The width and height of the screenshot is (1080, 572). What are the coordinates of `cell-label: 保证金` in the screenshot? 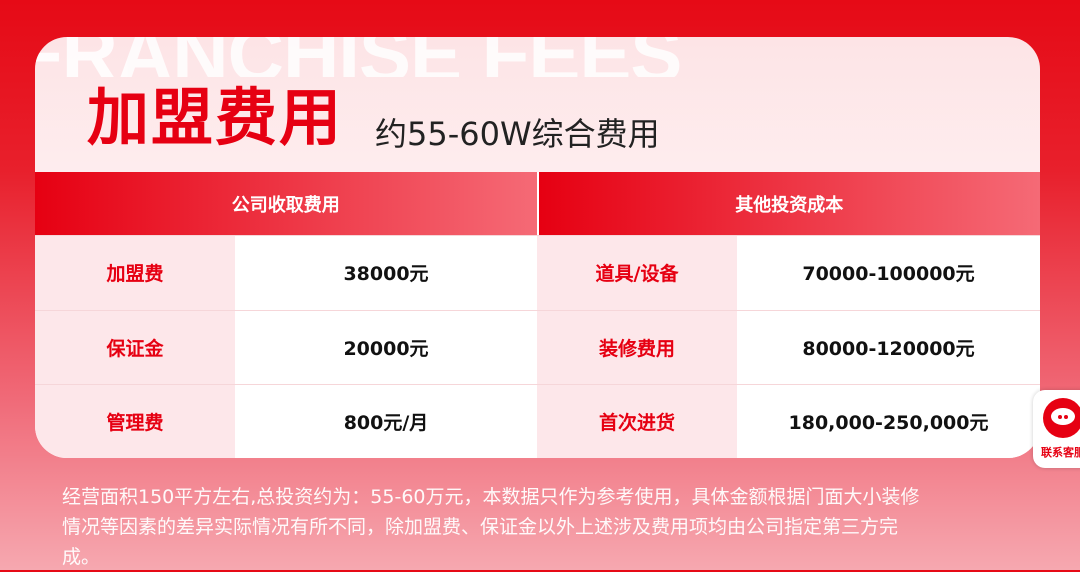 It's located at (135, 347).